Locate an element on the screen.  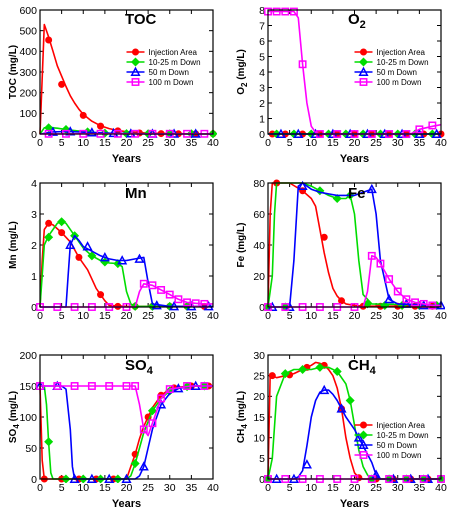
y-axis-label: O2 (mg/L) is located at coordinates (242, 72).